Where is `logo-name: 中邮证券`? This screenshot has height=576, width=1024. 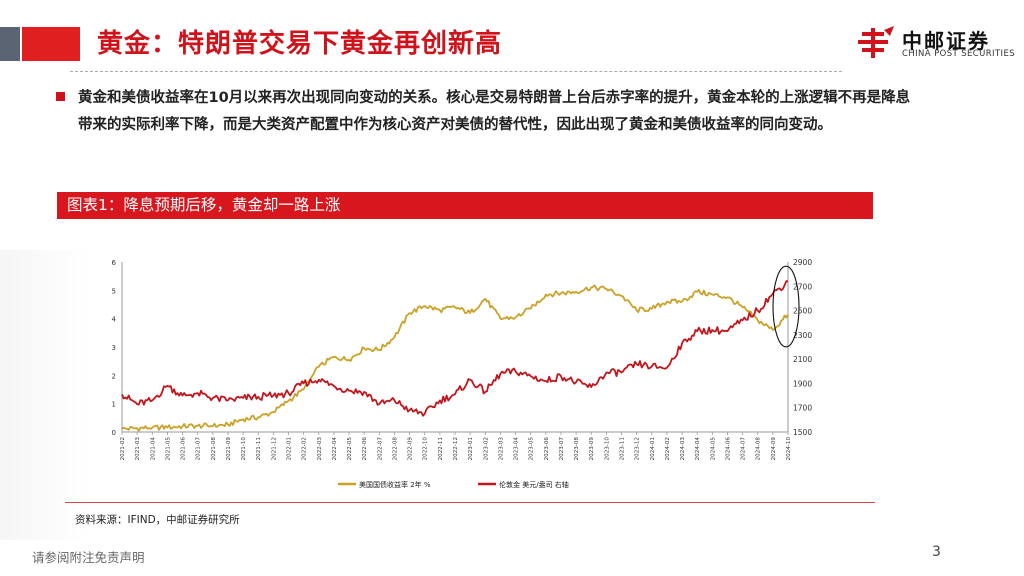 logo-name: 中邮证券 is located at coordinates (946, 41).